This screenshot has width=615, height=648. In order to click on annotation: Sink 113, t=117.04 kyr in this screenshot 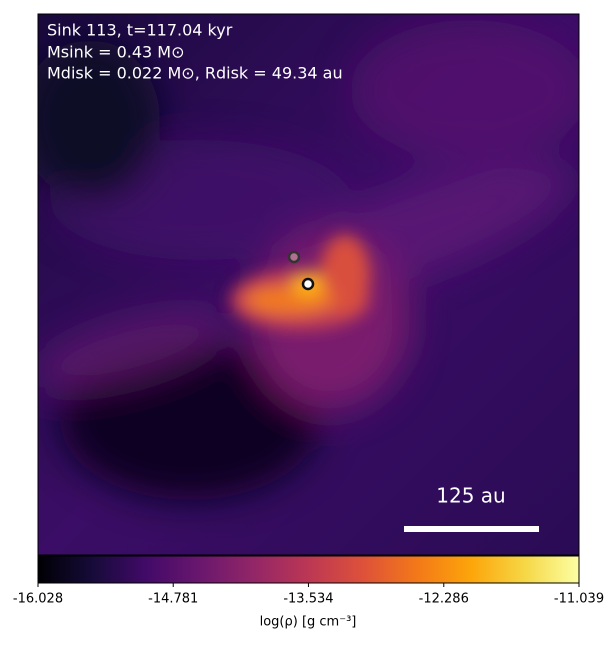, I will do `click(140, 30)`.